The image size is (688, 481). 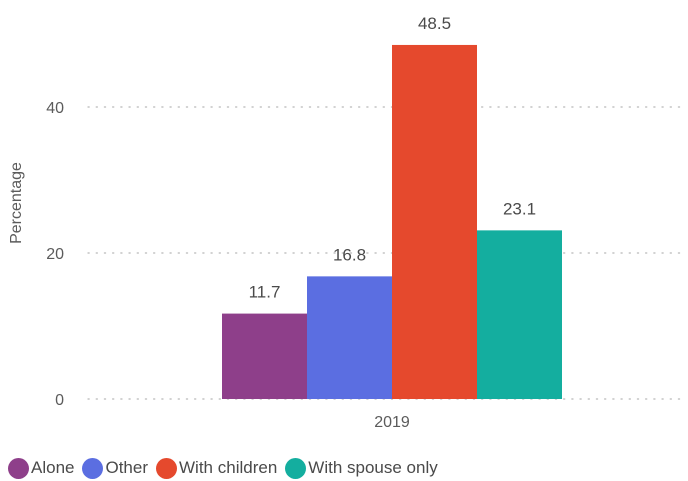 I want to click on data-label-with-spouse-only: 23.1, so click(x=519, y=208).